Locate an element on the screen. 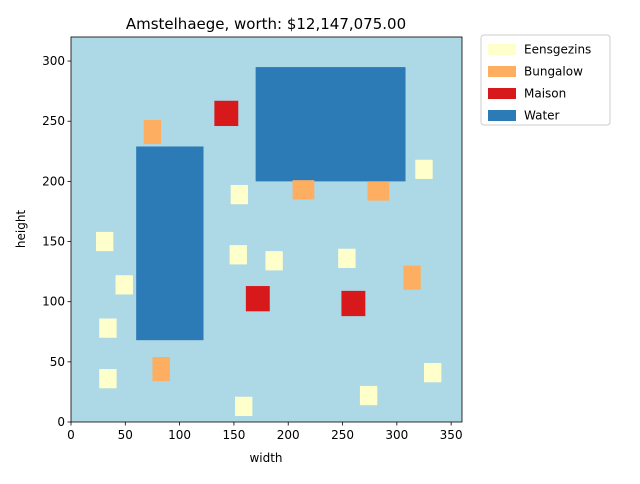 The width and height of the screenshot is (640, 484). legend-box is located at coordinates (545, 80).